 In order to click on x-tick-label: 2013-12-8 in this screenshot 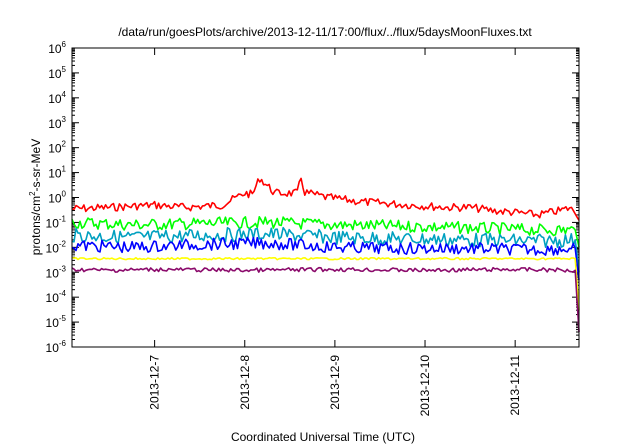, I will do `click(245, 382)`.